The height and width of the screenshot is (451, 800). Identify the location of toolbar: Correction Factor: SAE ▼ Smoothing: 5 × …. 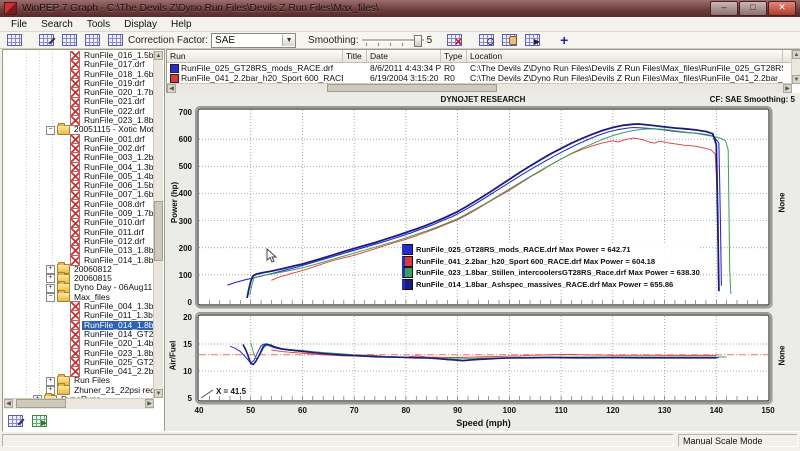
(400, 40).